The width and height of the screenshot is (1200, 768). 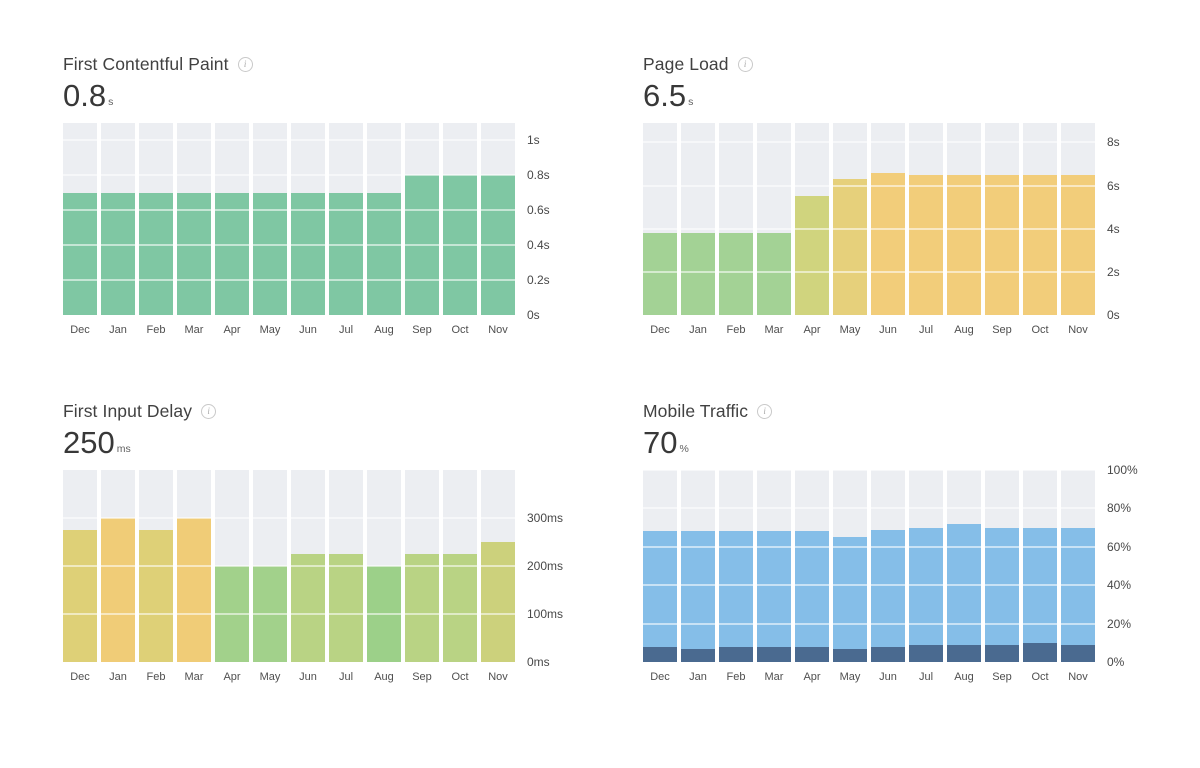 I want to click on metric-unit: s, so click(x=111, y=102).